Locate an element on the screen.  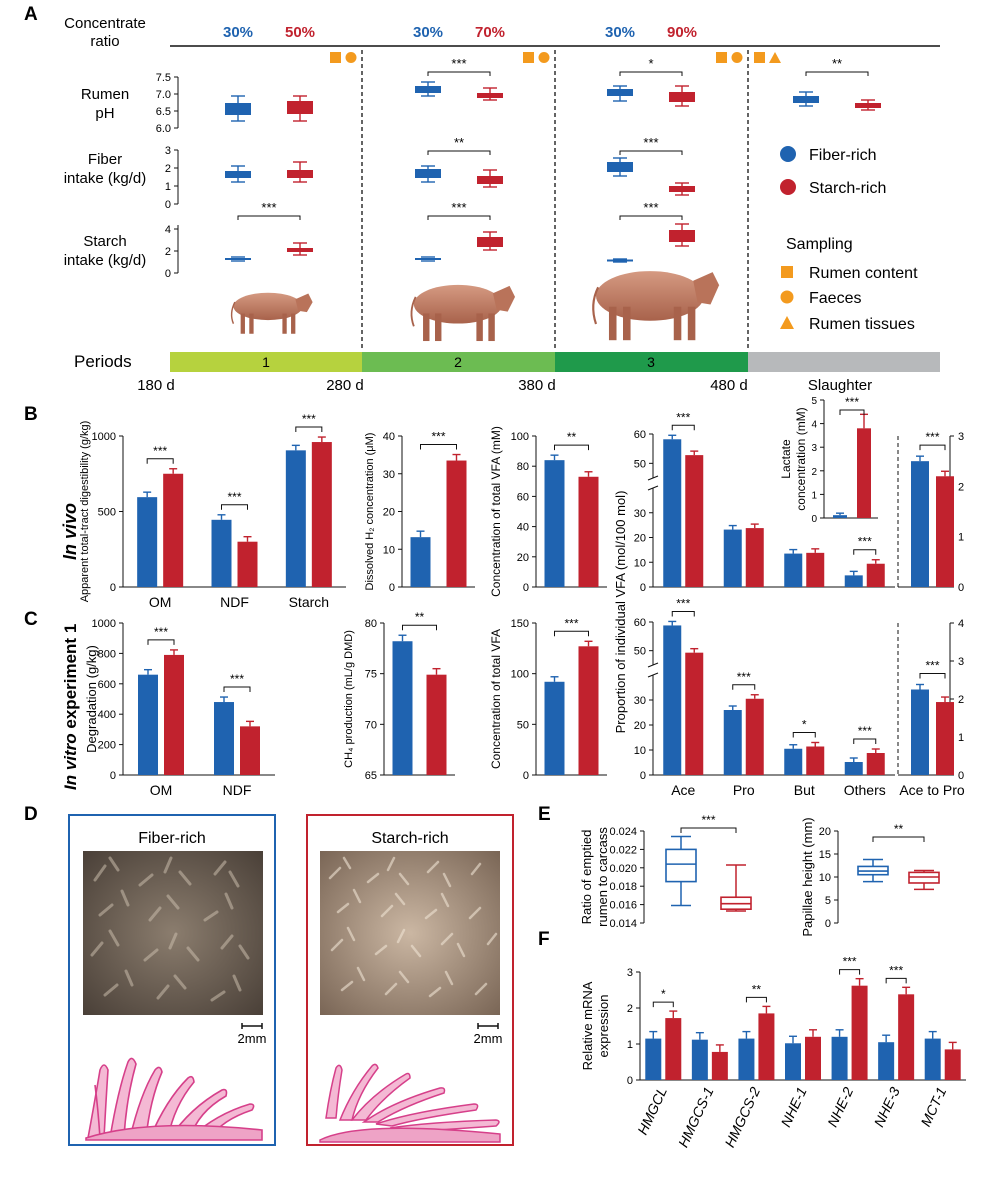
ratio-labels: 30% 50% 30% 70% 30% 90% is located at coordinates (460, 32).